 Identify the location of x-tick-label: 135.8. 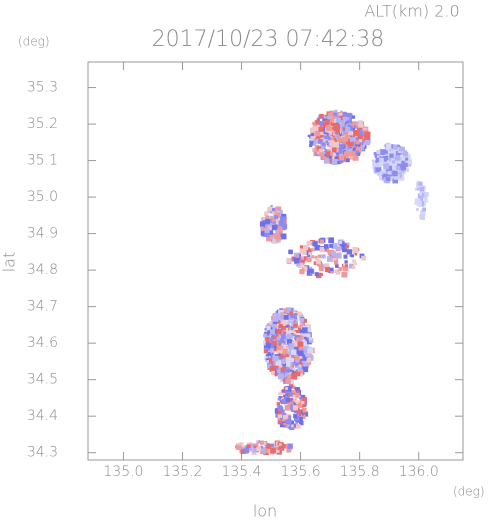
(360, 472).